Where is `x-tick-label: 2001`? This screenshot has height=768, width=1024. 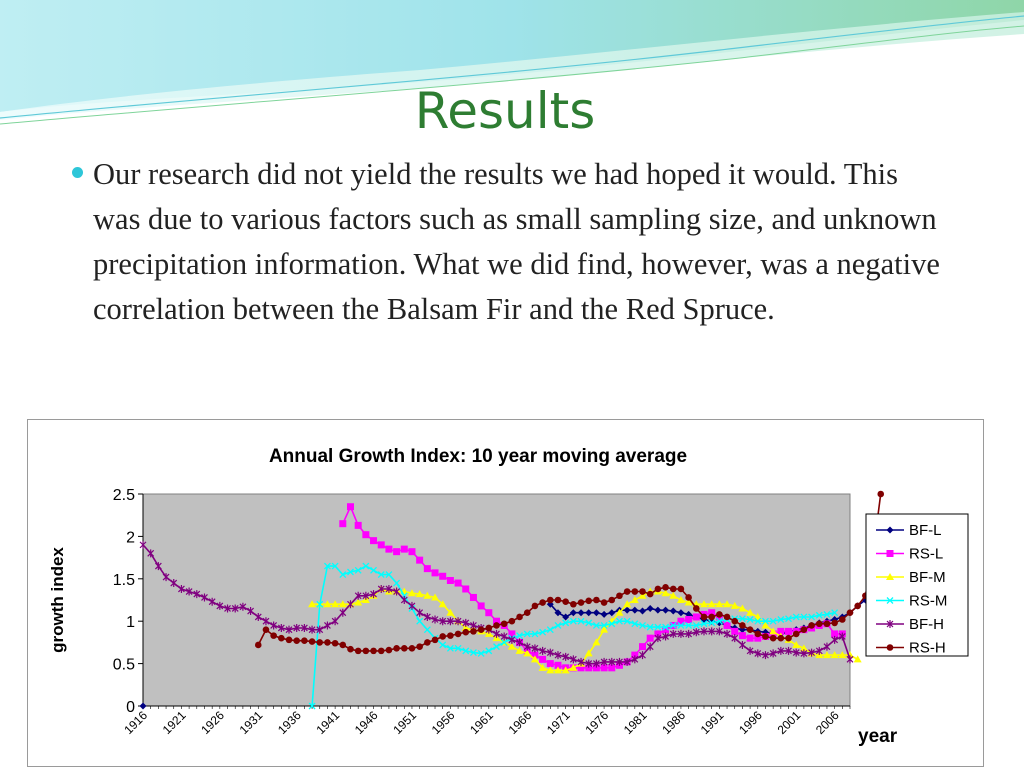 x-tick-label: 2001 is located at coordinates (789, 722).